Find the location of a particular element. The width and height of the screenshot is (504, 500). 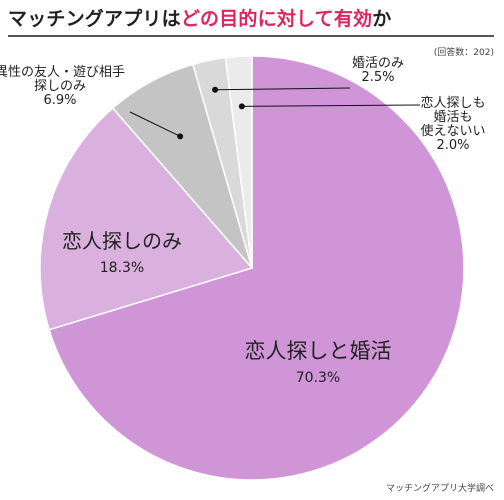

sample-size-note: (回答数：202) is located at coordinates (463, 53).